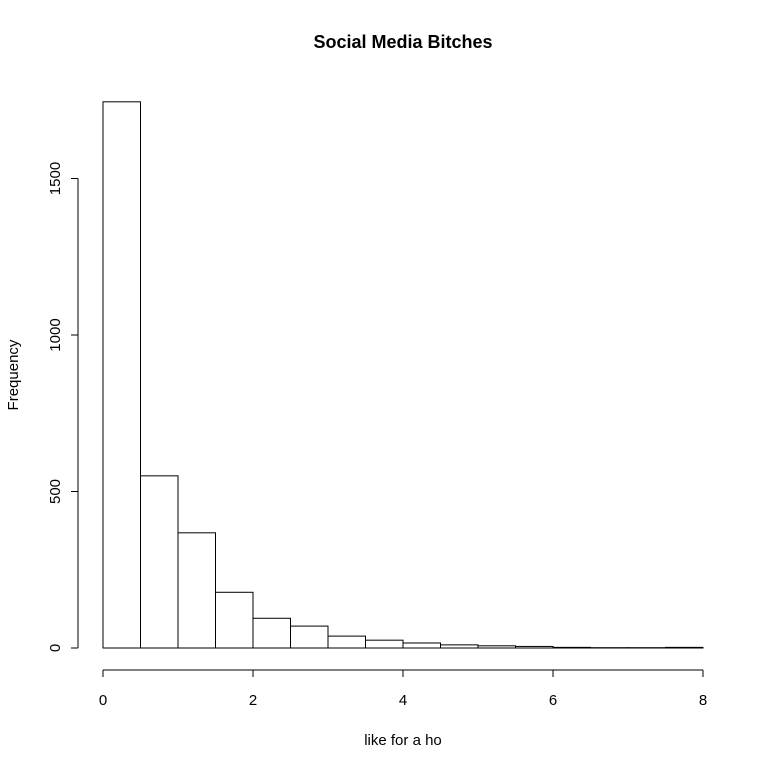  Describe the element at coordinates (402, 42) in the screenshot. I see `chart-title: Social Media Bitches` at that location.